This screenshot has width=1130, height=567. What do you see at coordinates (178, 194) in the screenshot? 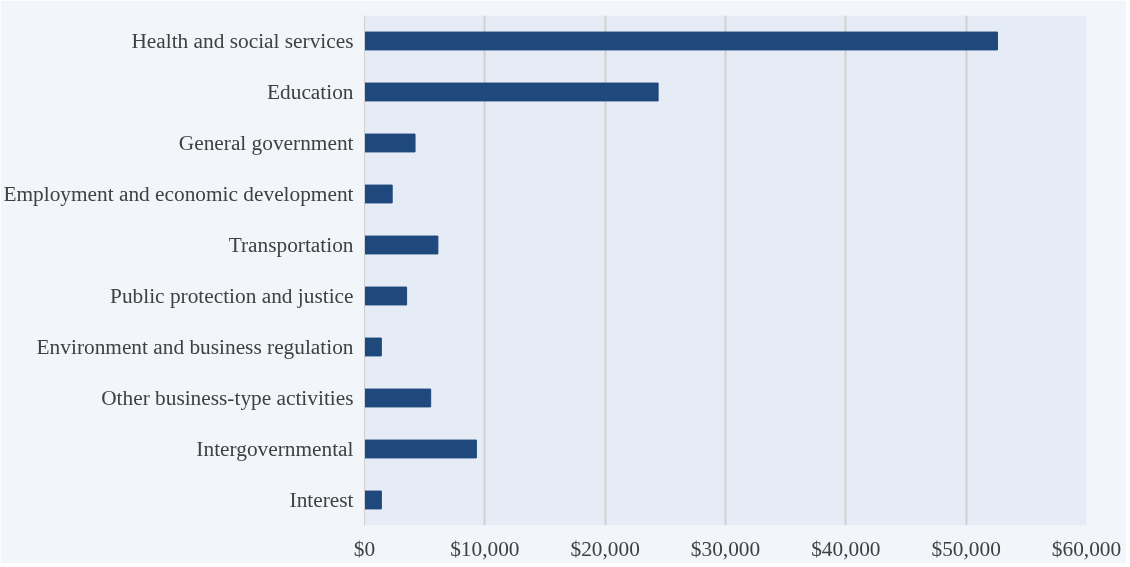
I see `y-tick-label: Employment and economic development` at bounding box center [178, 194].